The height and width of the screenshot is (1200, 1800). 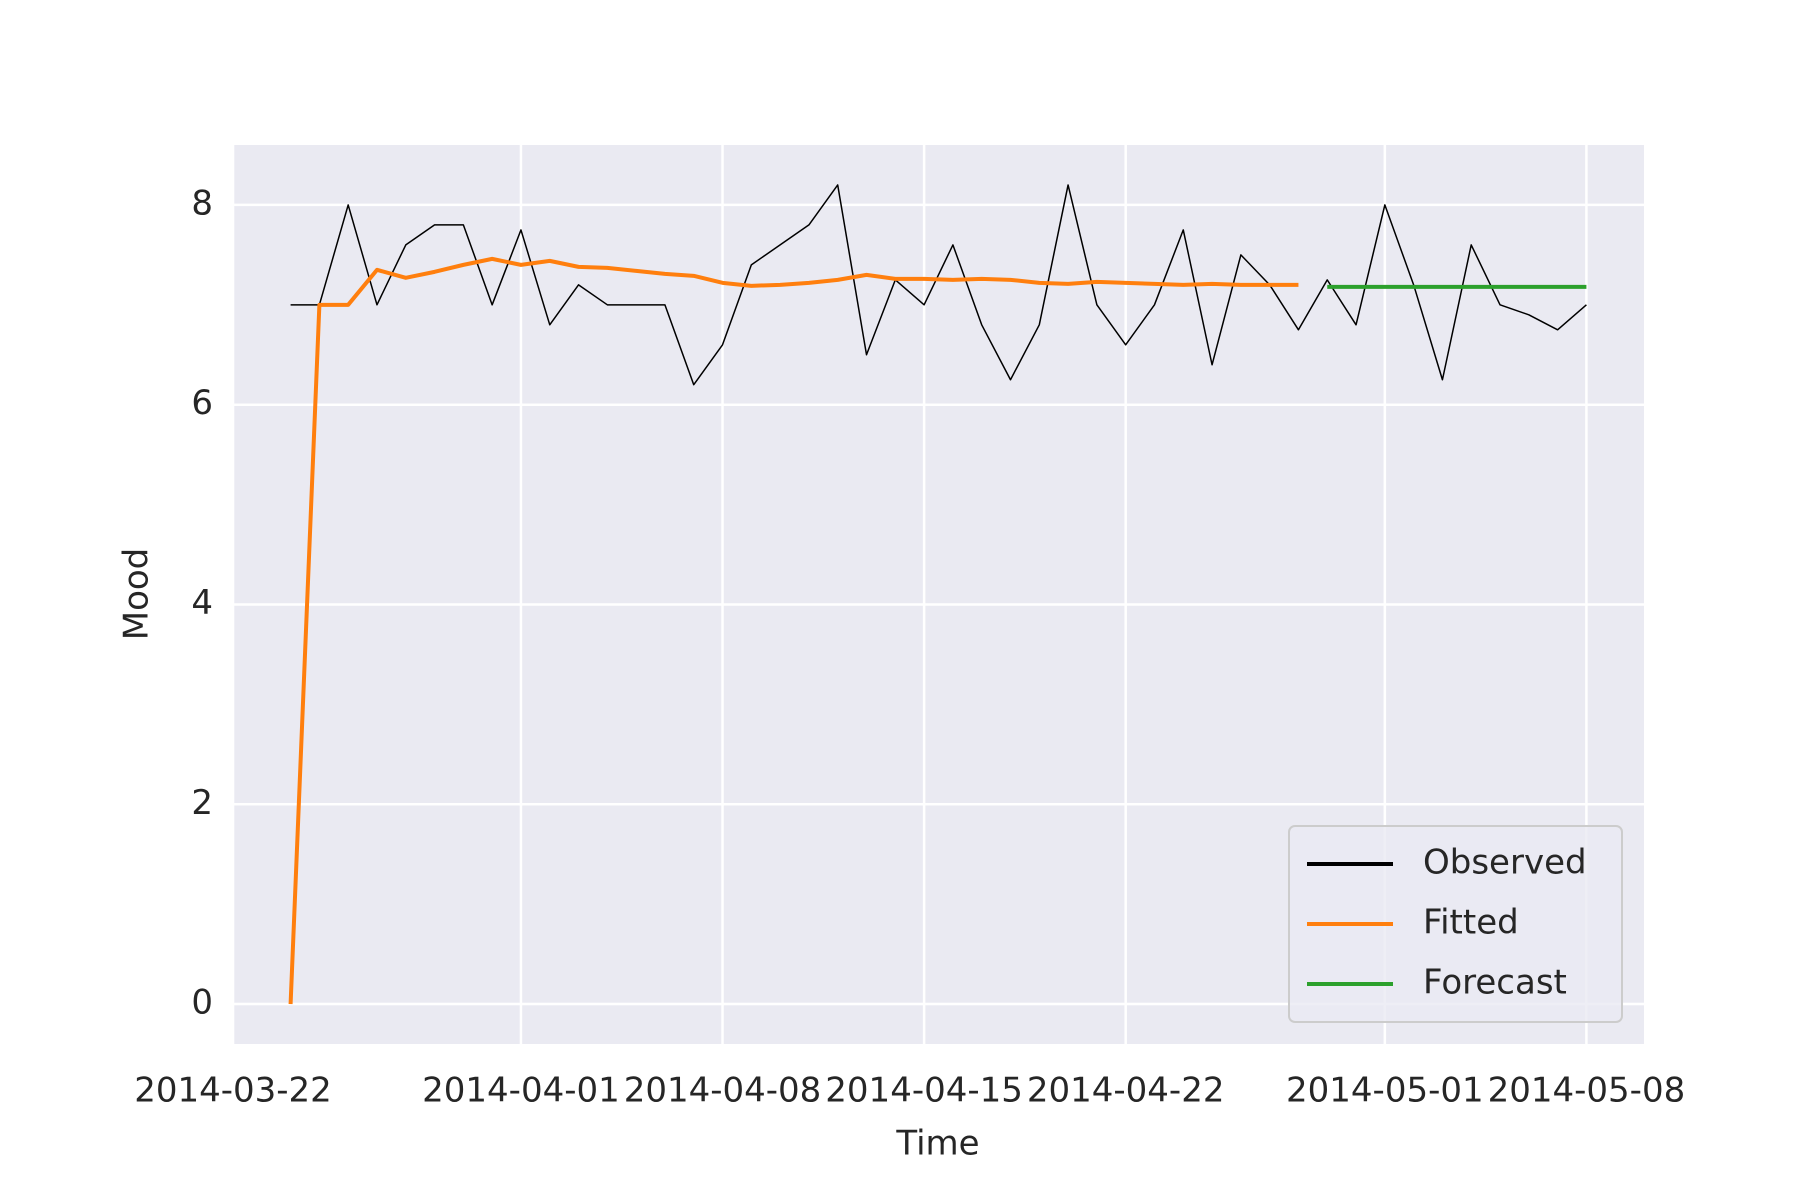 I want to click on series-line, so click(x=938, y=285).